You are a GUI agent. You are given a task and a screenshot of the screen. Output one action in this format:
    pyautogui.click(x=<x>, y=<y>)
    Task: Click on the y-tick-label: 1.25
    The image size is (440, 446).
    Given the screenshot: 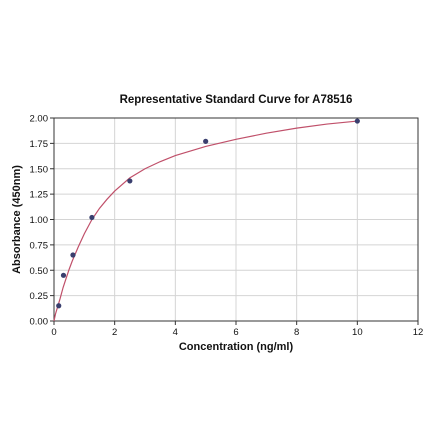 What is the action you would take?
    pyautogui.click(x=39, y=195)
    